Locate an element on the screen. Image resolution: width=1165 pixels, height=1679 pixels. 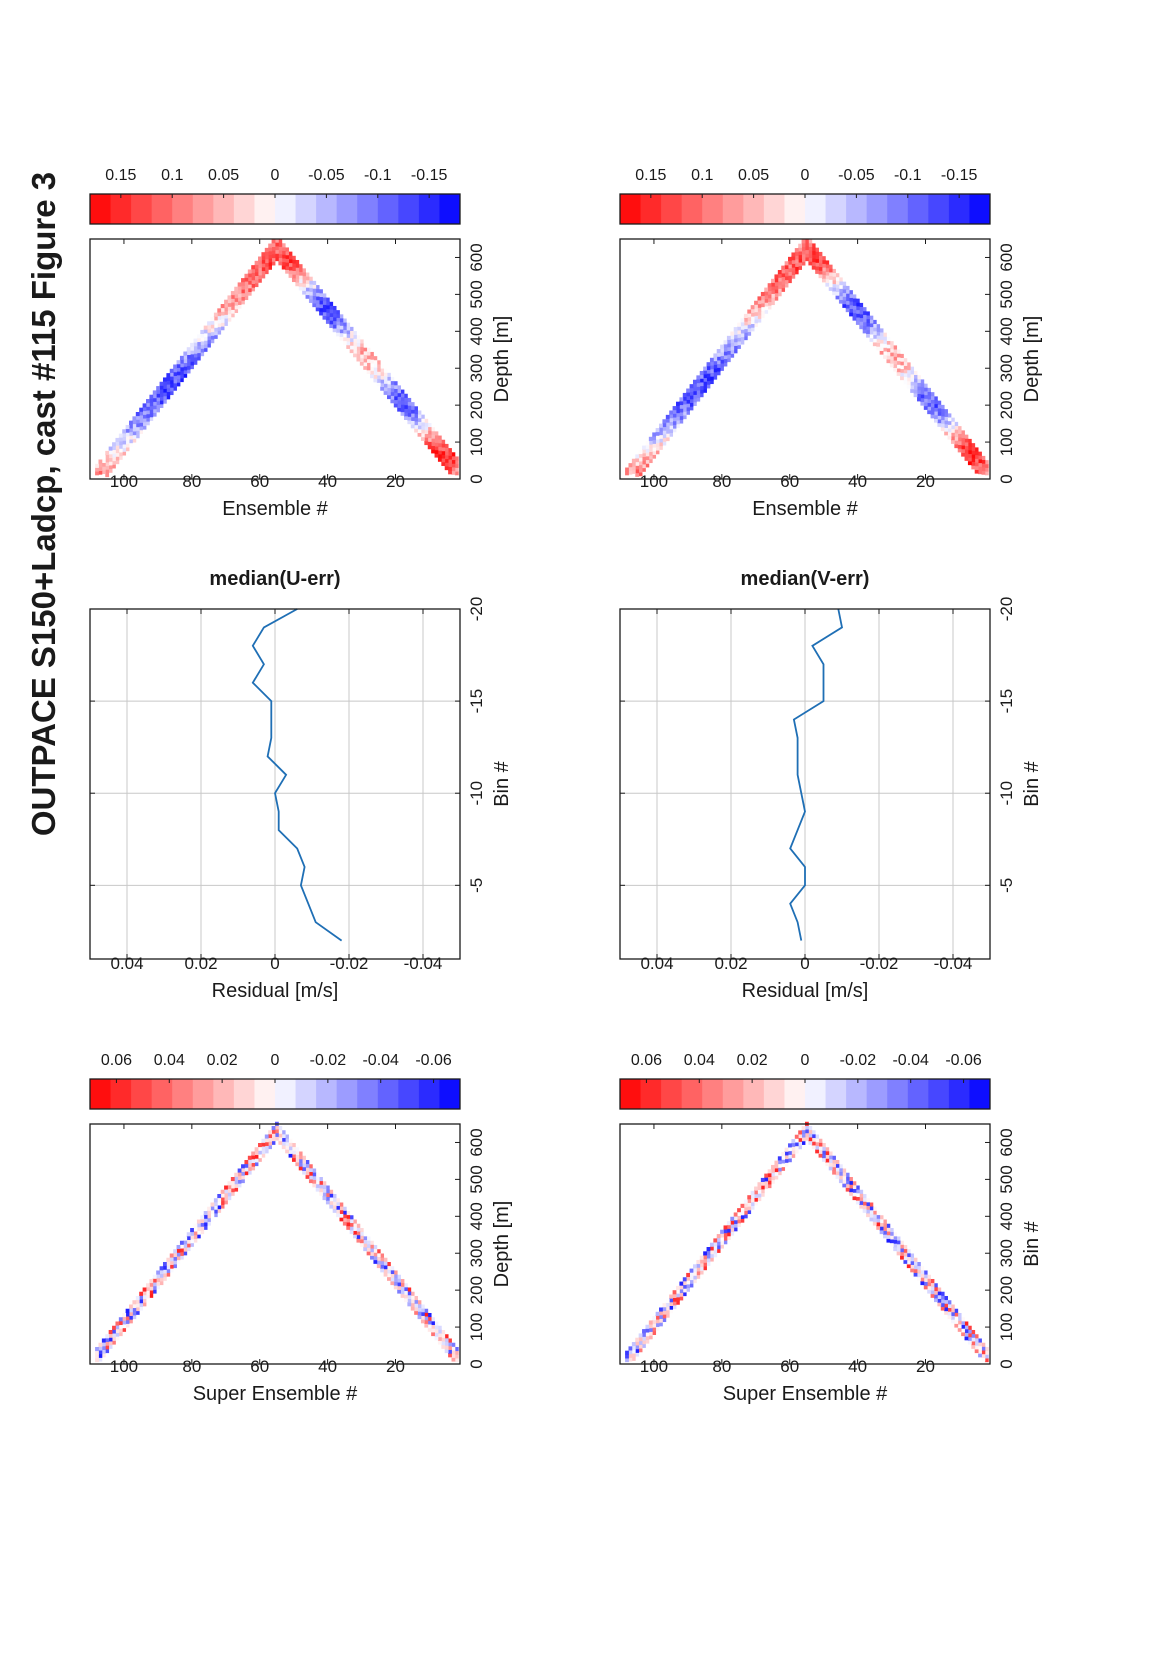
residual-tick-label: -0.04 is located at coordinates (953, 963).